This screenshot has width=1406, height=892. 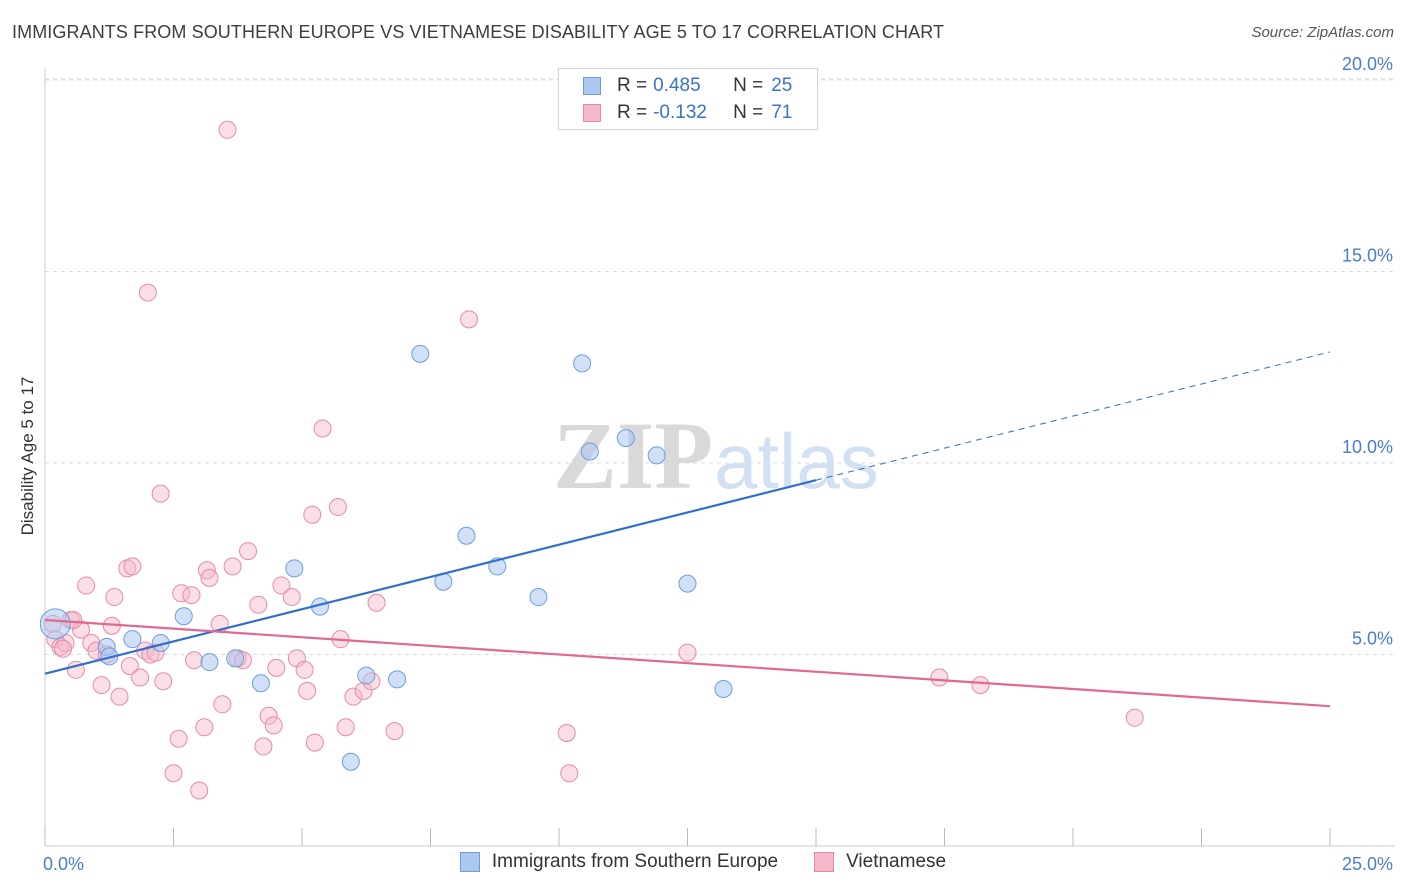 I want to click on x-tick-label-min: 0.0%, so click(x=63, y=864).